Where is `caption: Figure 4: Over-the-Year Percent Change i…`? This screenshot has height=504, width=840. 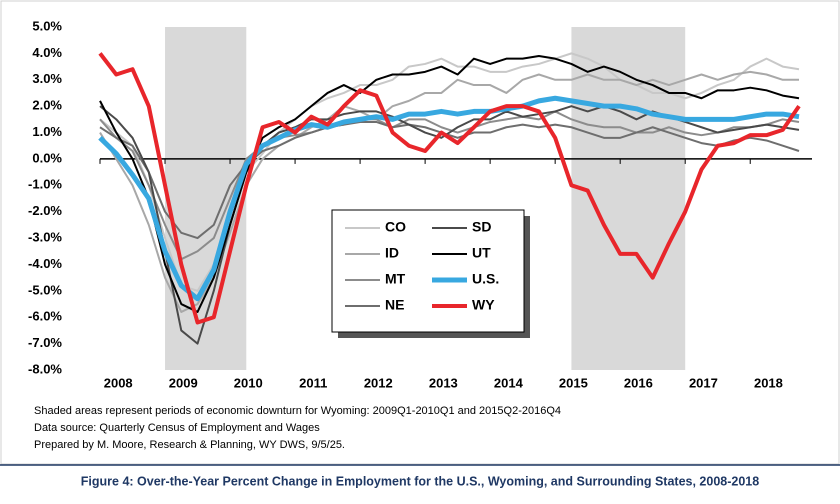
caption: Figure 4: Over-the-Year Percent Change i… is located at coordinates (420, 481).